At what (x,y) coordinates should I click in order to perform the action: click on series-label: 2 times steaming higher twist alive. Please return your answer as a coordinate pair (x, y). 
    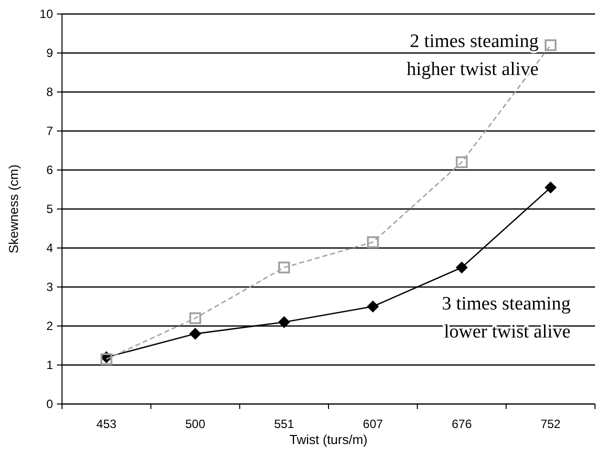
    Looking at the image, I should click on (473, 55).